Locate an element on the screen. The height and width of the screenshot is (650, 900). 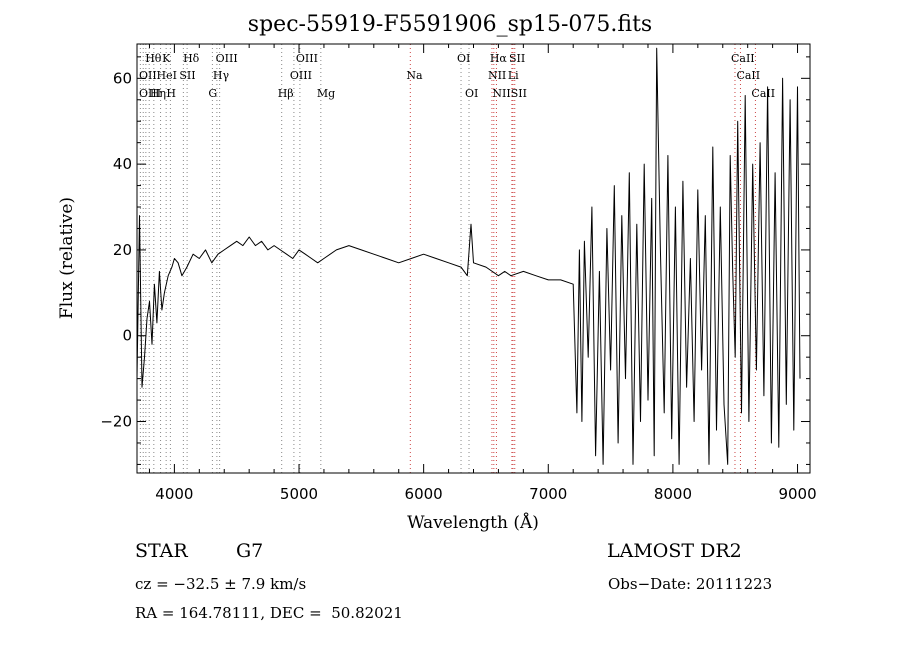
object-subclass: G7 is located at coordinates (250, 551).